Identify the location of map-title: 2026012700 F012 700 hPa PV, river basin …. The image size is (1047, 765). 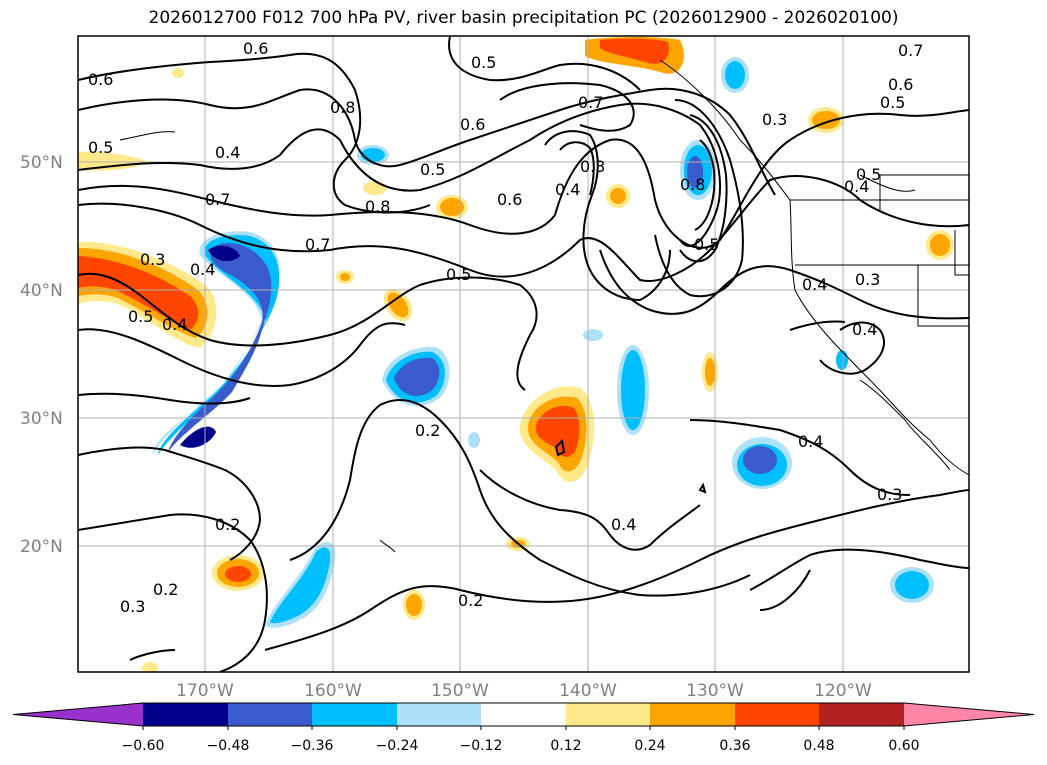
(523, 18).